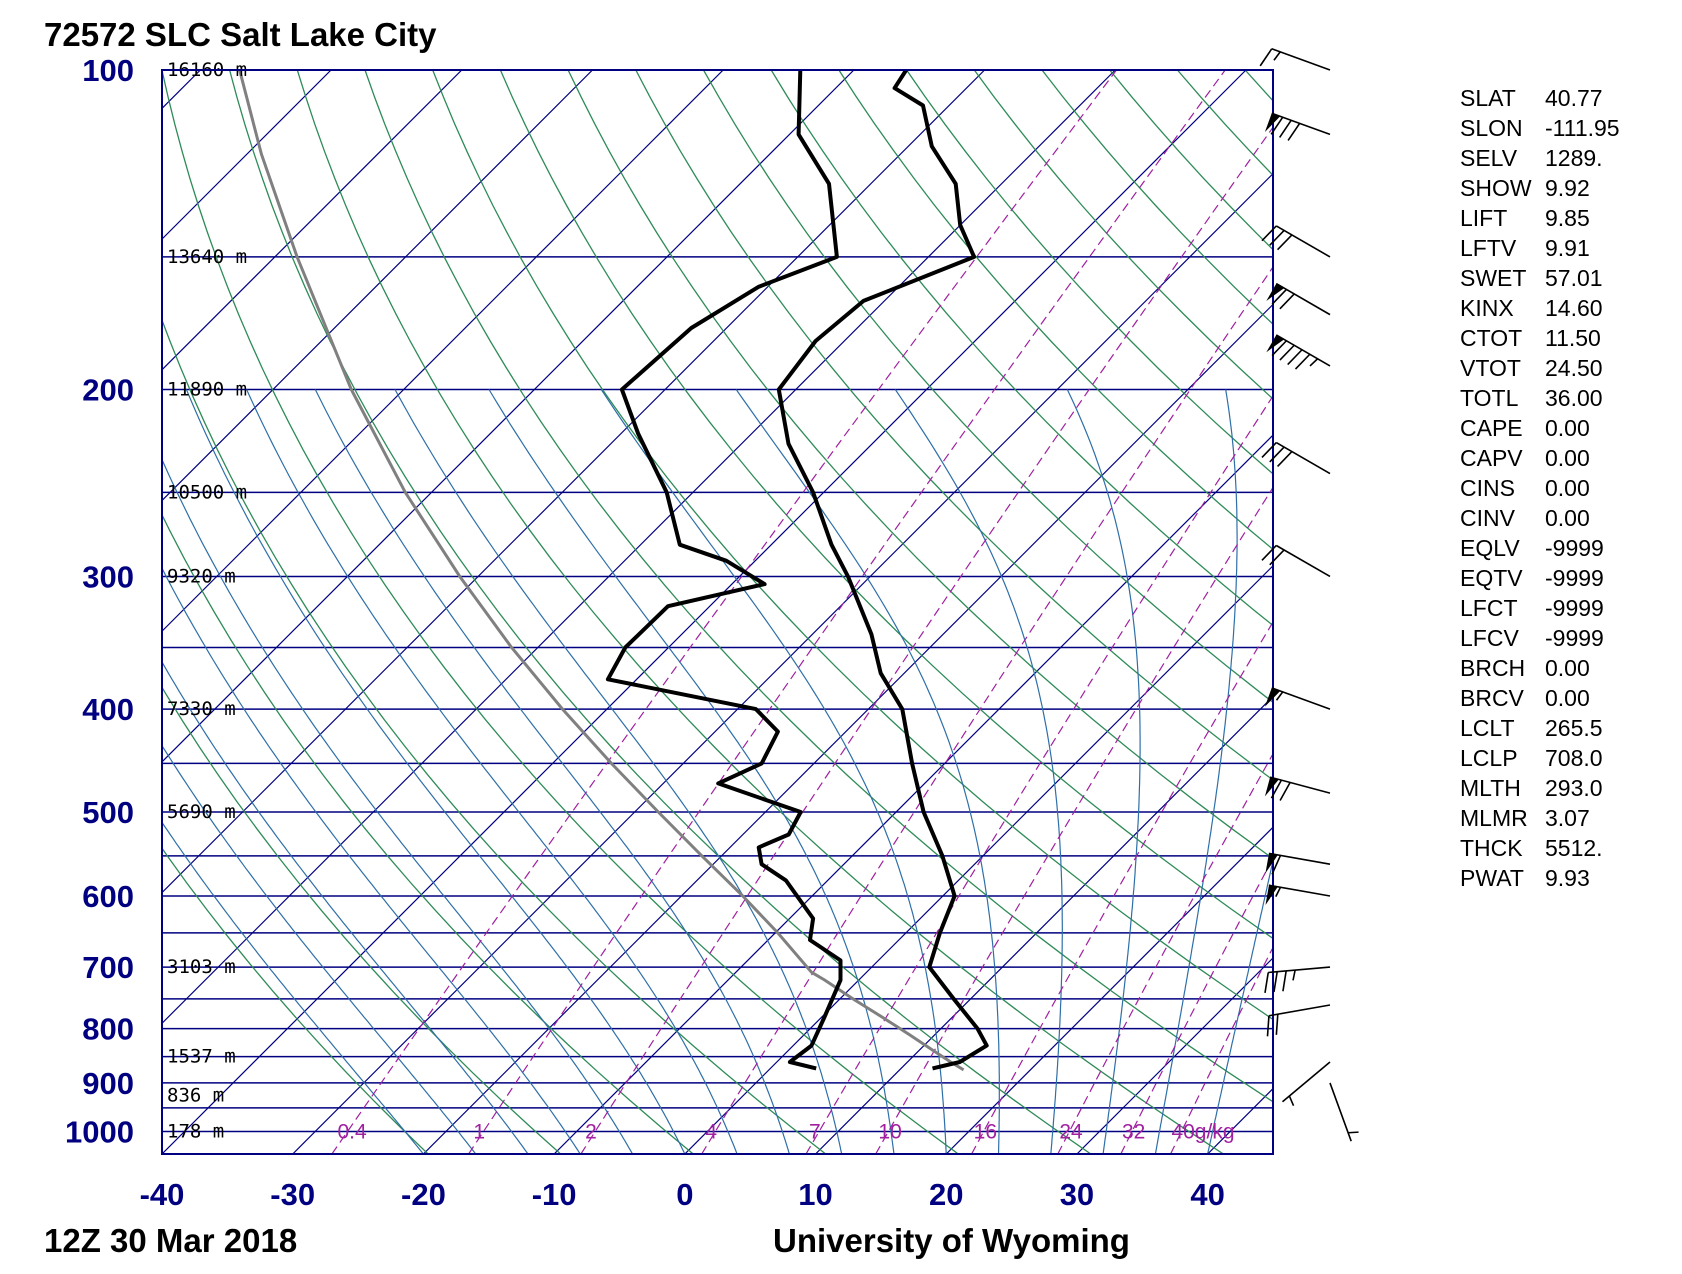 Image resolution: width=1682 pixels, height=1274 pixels. Describe the element at coordinates (1490, 788) in the screenshot. I see `index-name: MLTH` at that location.